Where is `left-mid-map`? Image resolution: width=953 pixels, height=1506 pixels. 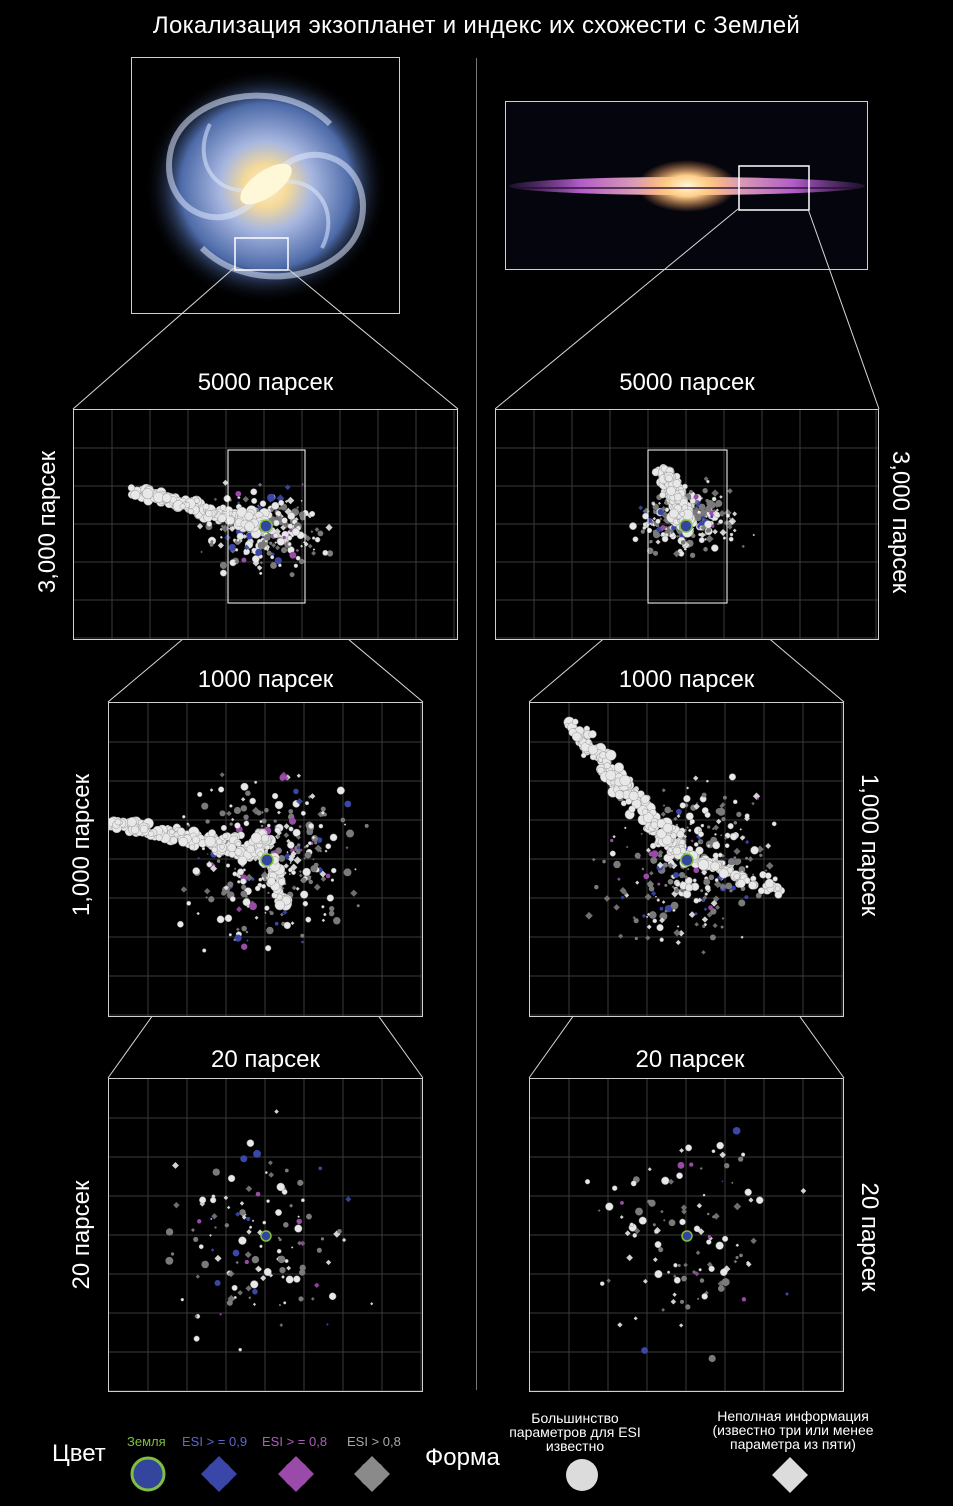
left-mid-map is located at coordinates (265, 859).